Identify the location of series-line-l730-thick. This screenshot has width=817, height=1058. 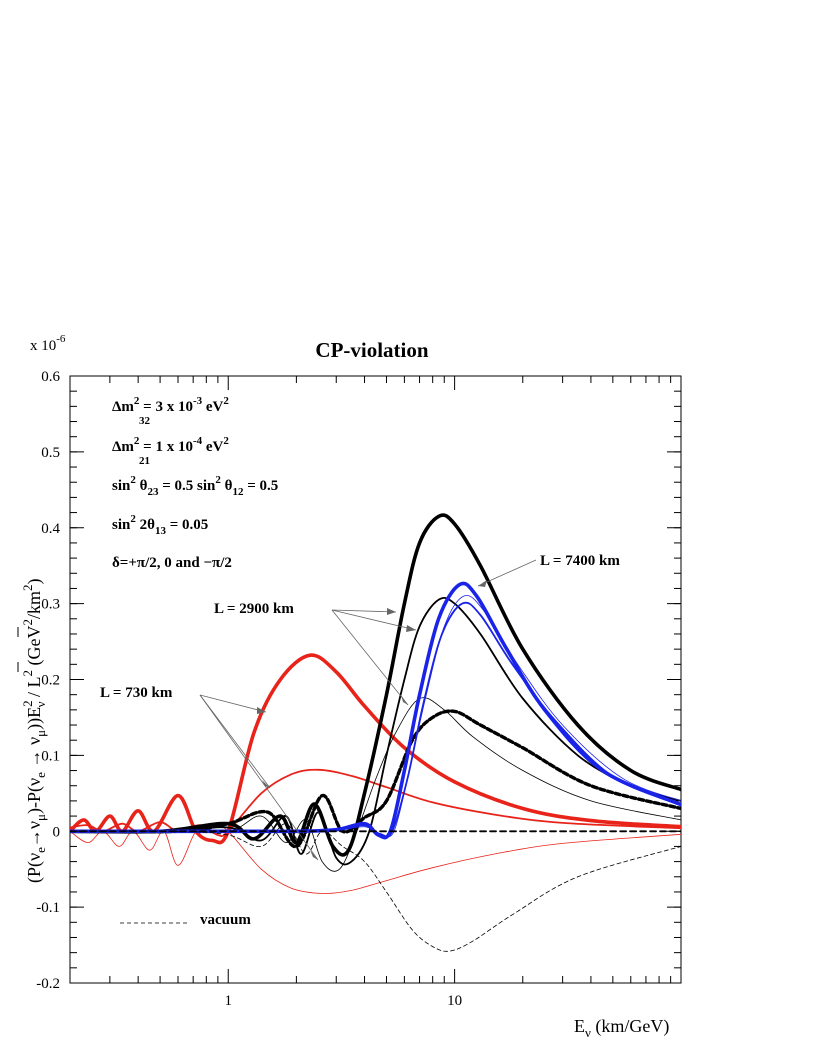
(375, 749).